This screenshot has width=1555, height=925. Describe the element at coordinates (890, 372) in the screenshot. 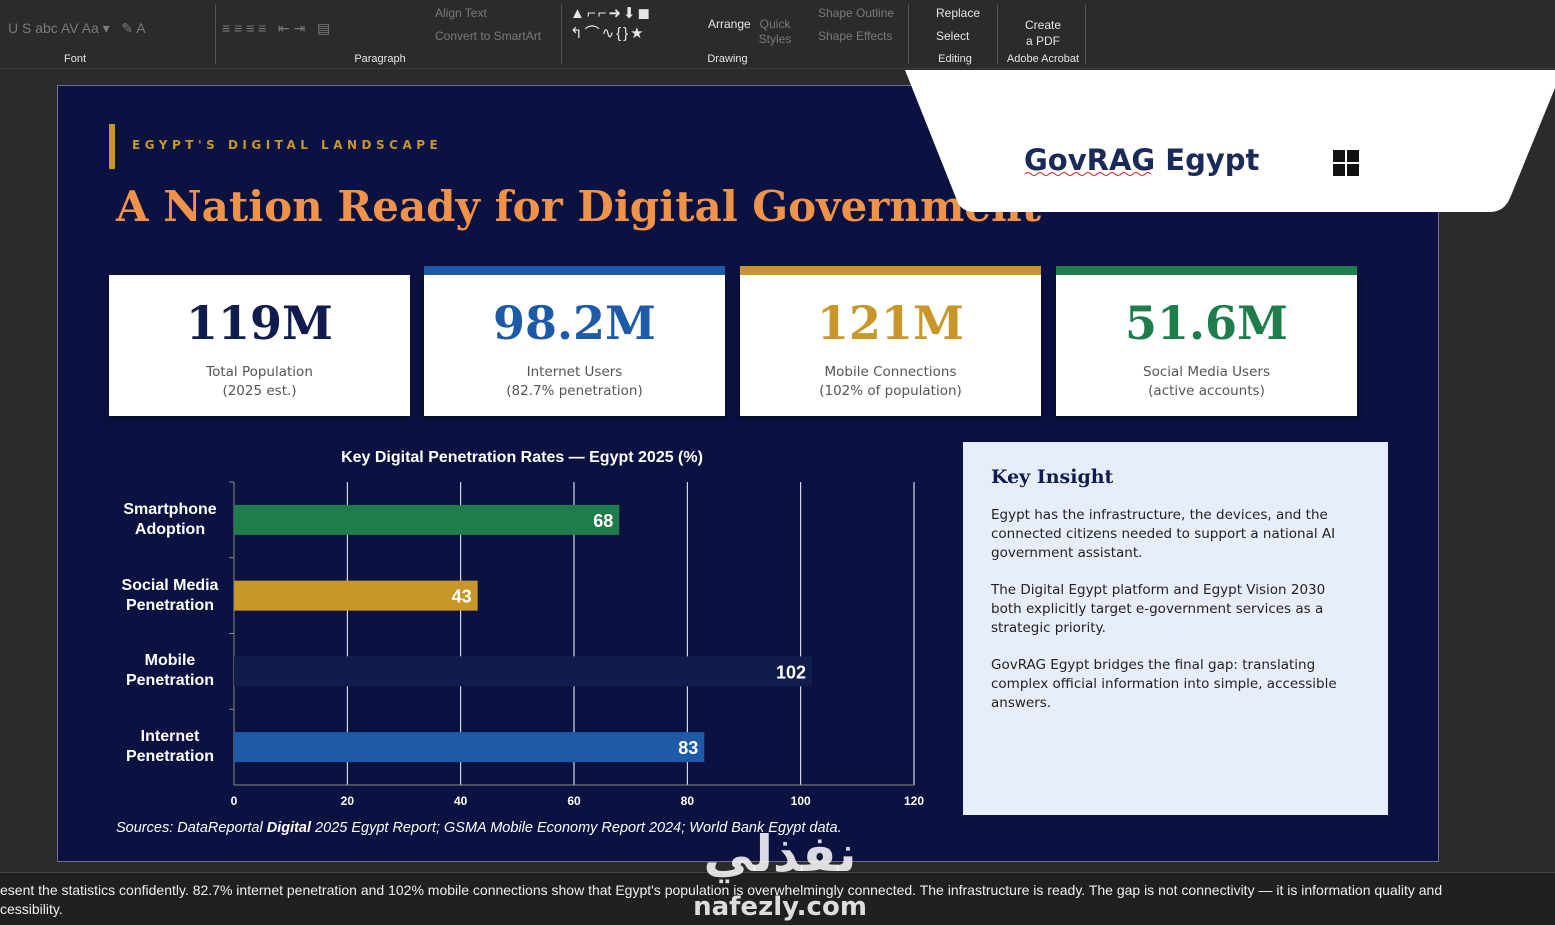

I see `stat-line: Mobile Connections` at that location.